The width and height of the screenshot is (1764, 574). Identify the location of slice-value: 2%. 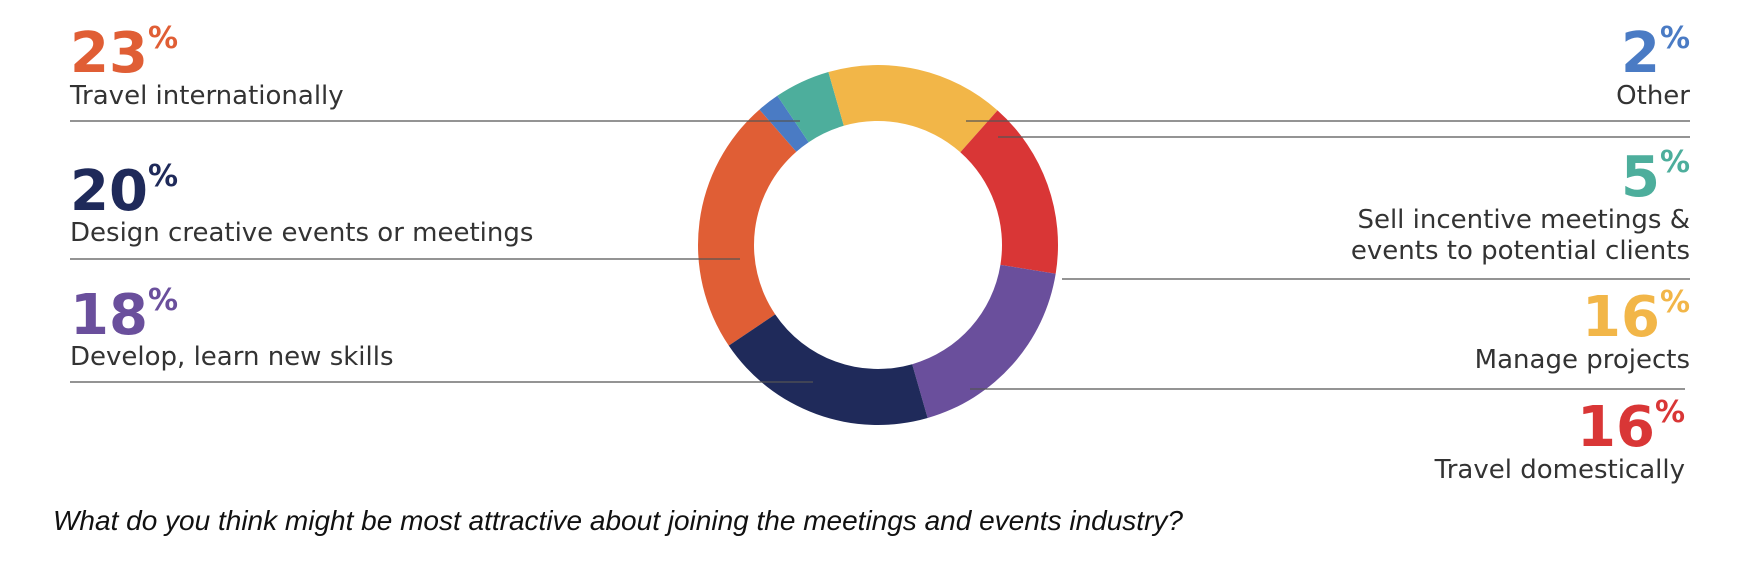
(1655, 53).